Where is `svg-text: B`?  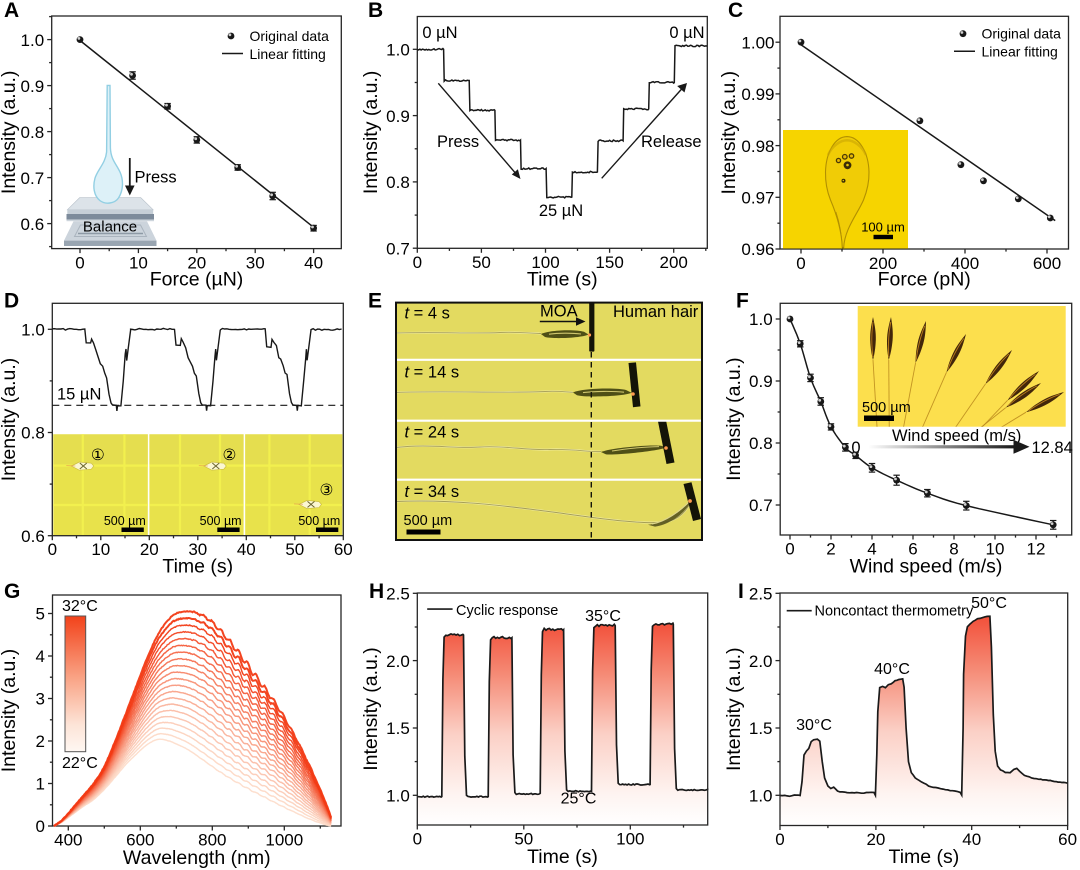
svg-text: B is located at coordinates (375, 11).